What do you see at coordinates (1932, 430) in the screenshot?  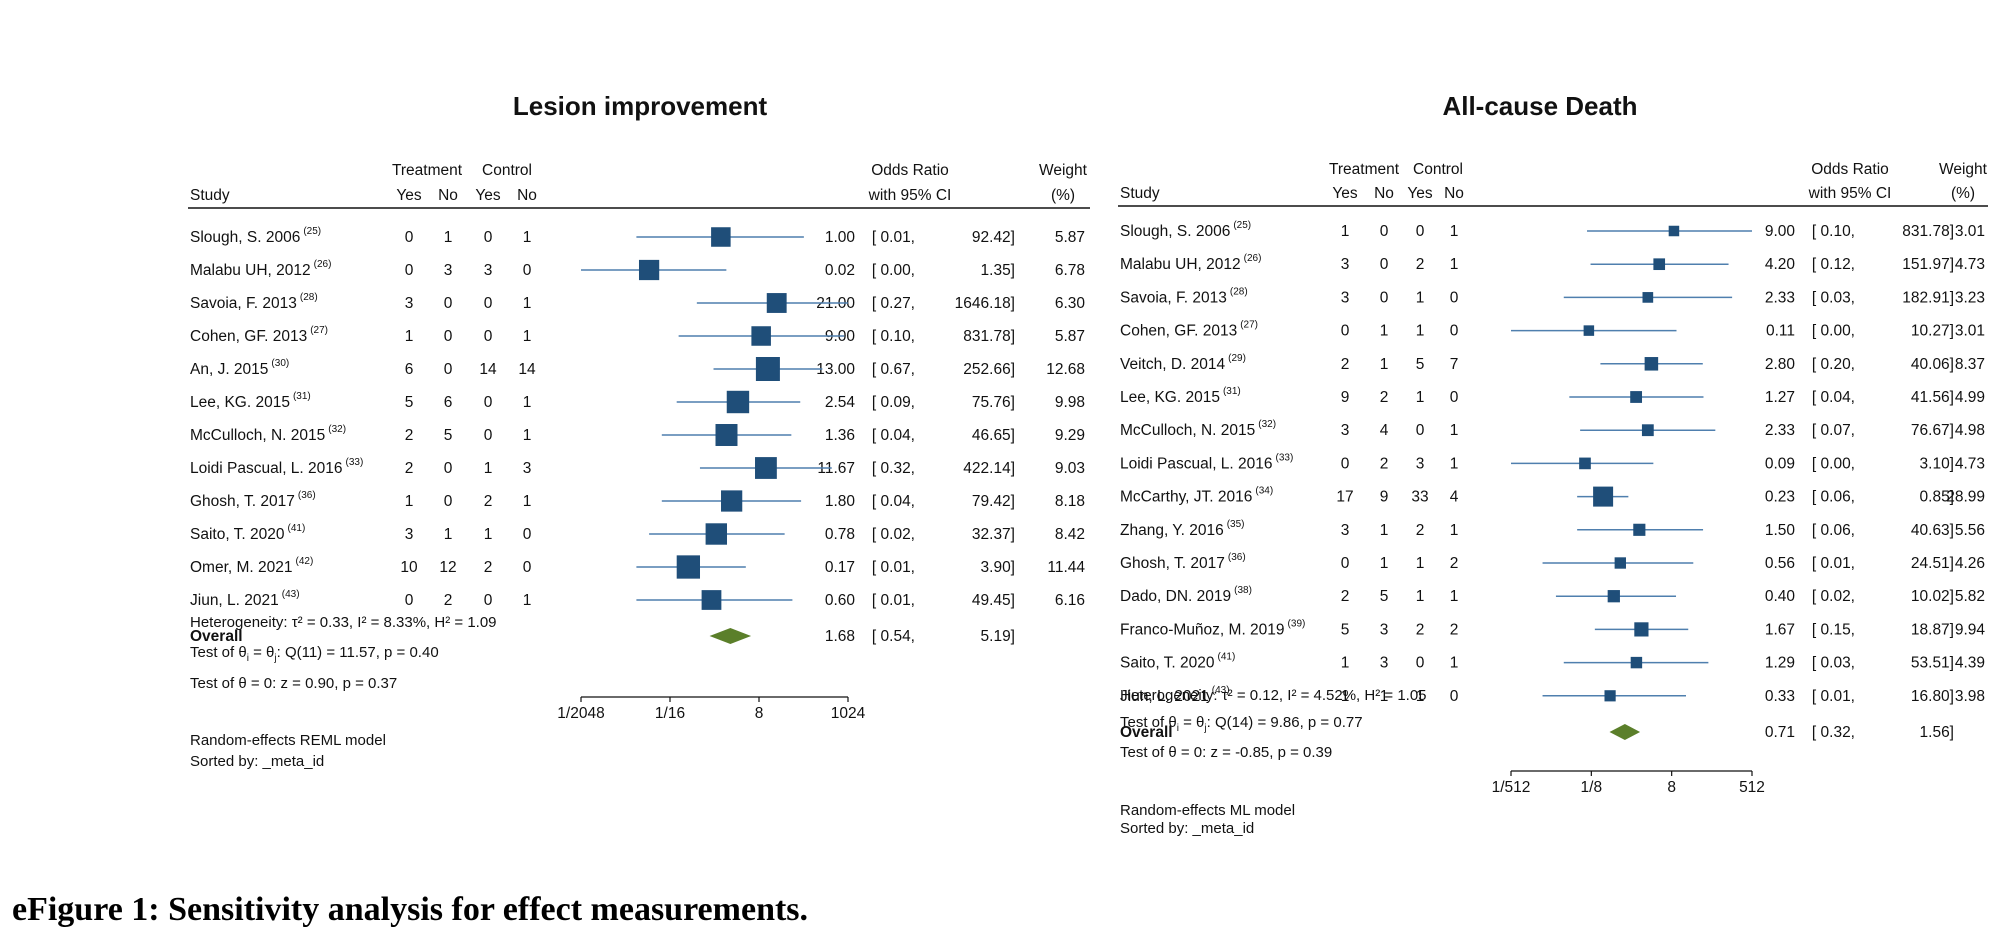 I see `ci-upper: 76.67]` at bounding box center [1932, 430].